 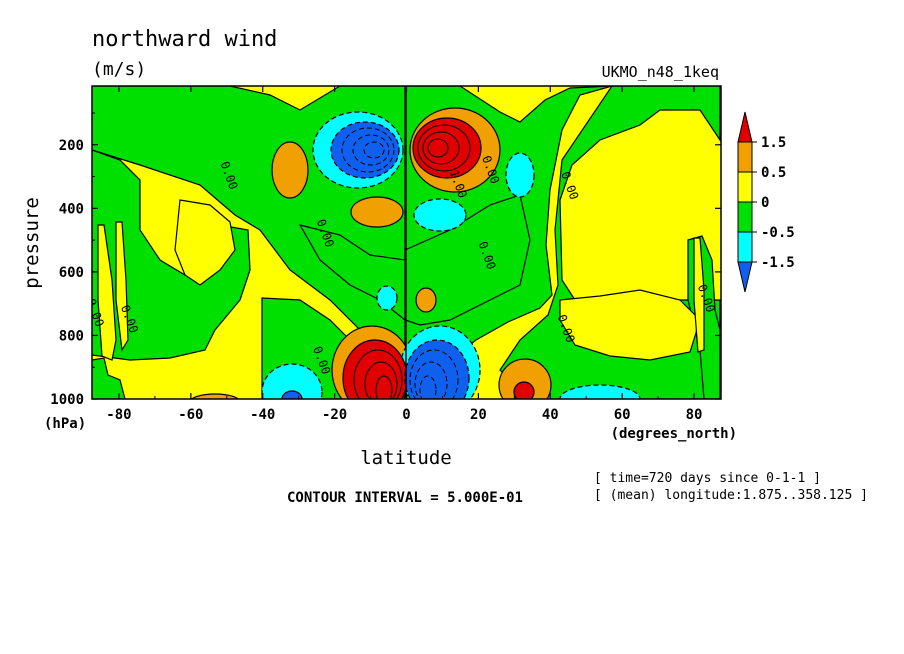 What do you see at coordinates (773, 143) in the screenshot?
I see `colorbar-label-0: 1.5` at bounding box center [773, 143].